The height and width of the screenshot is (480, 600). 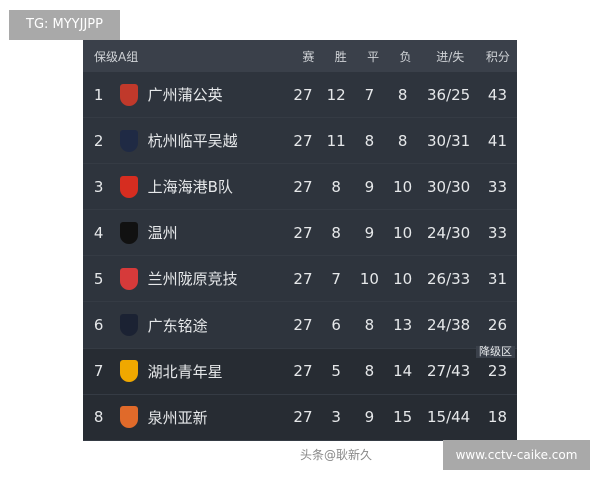 What do you see at coordinates (403, 325) in the screenshot?
I see `losses: 13` at bounding box center [403, 325].